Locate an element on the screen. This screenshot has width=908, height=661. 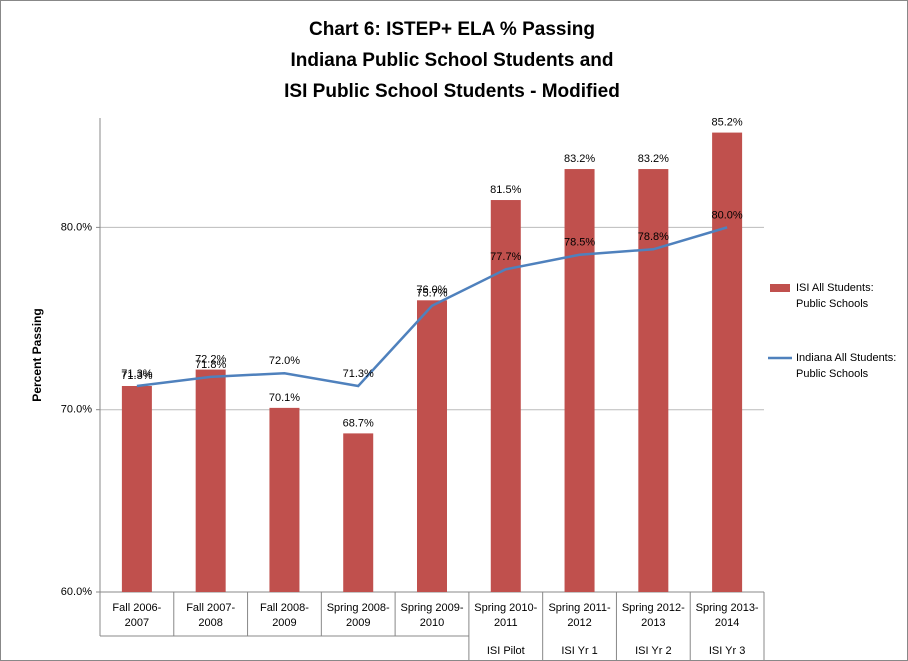
x-tick-label: Fall 2008- is located at coordinates (284, 608).